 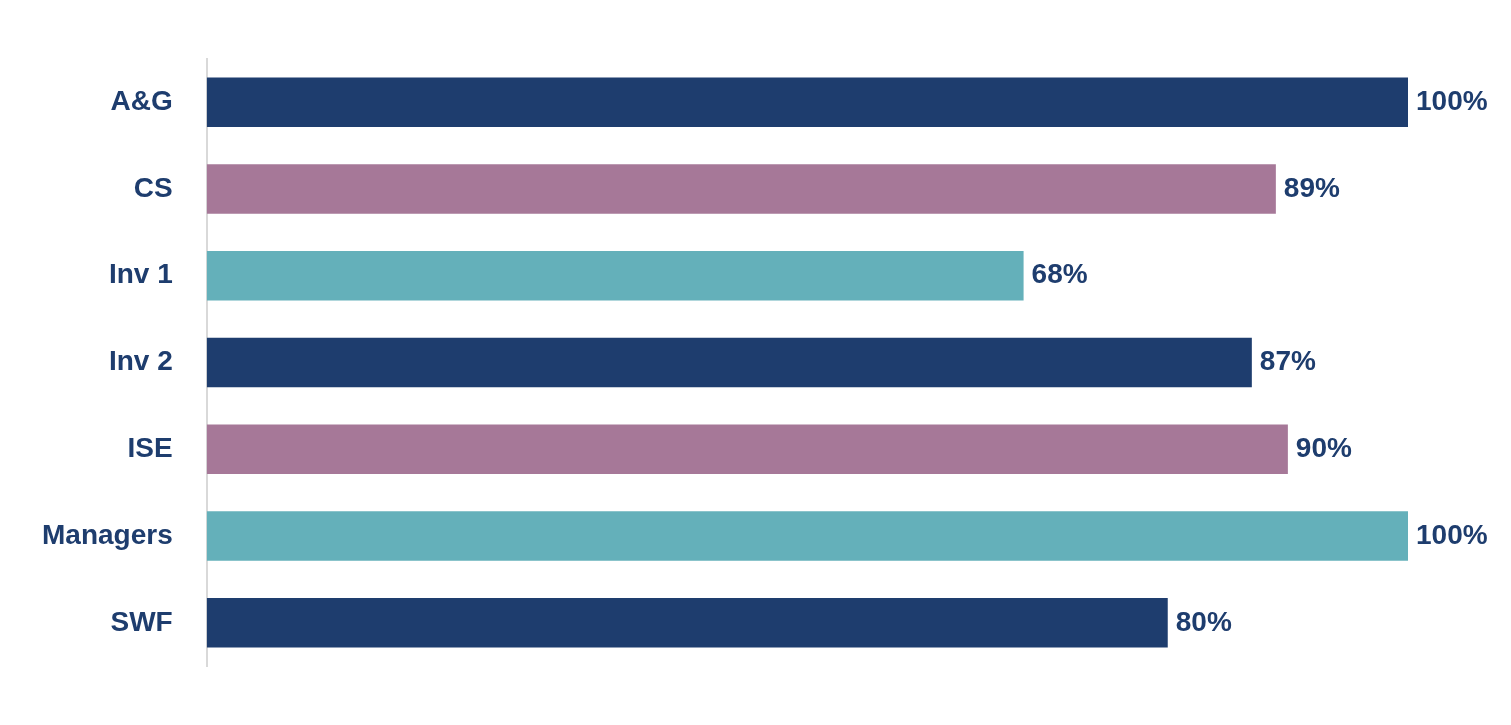 I want to click on y-tick-label: Inv 1, so click(x=140, y=274).